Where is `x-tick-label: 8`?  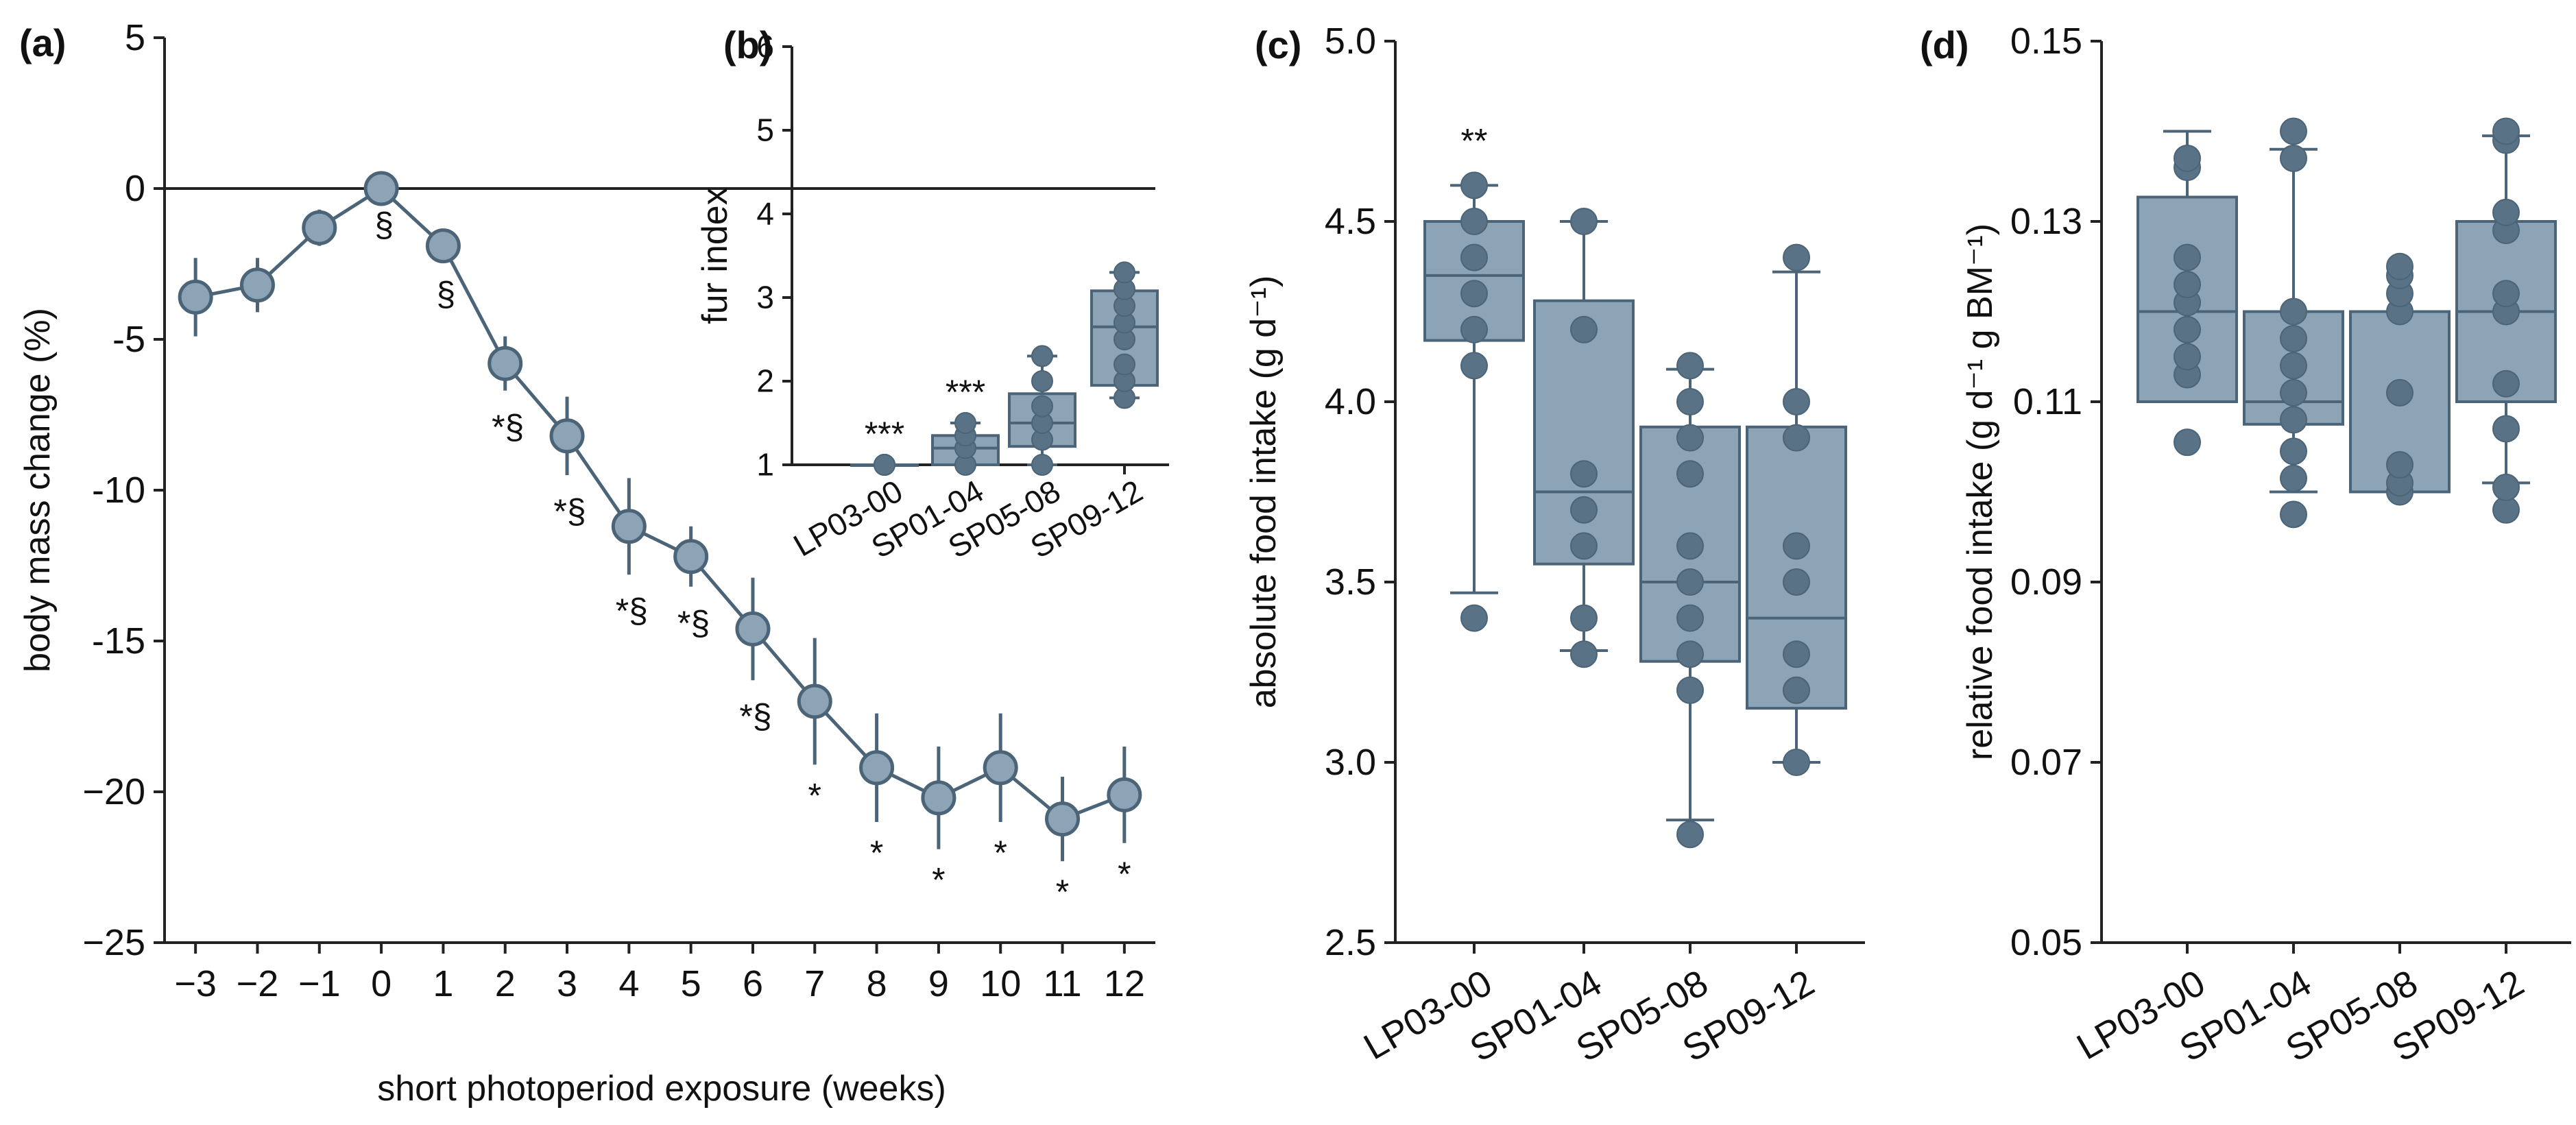
x-tick-label: 8 is located at coordinates (877, 983).